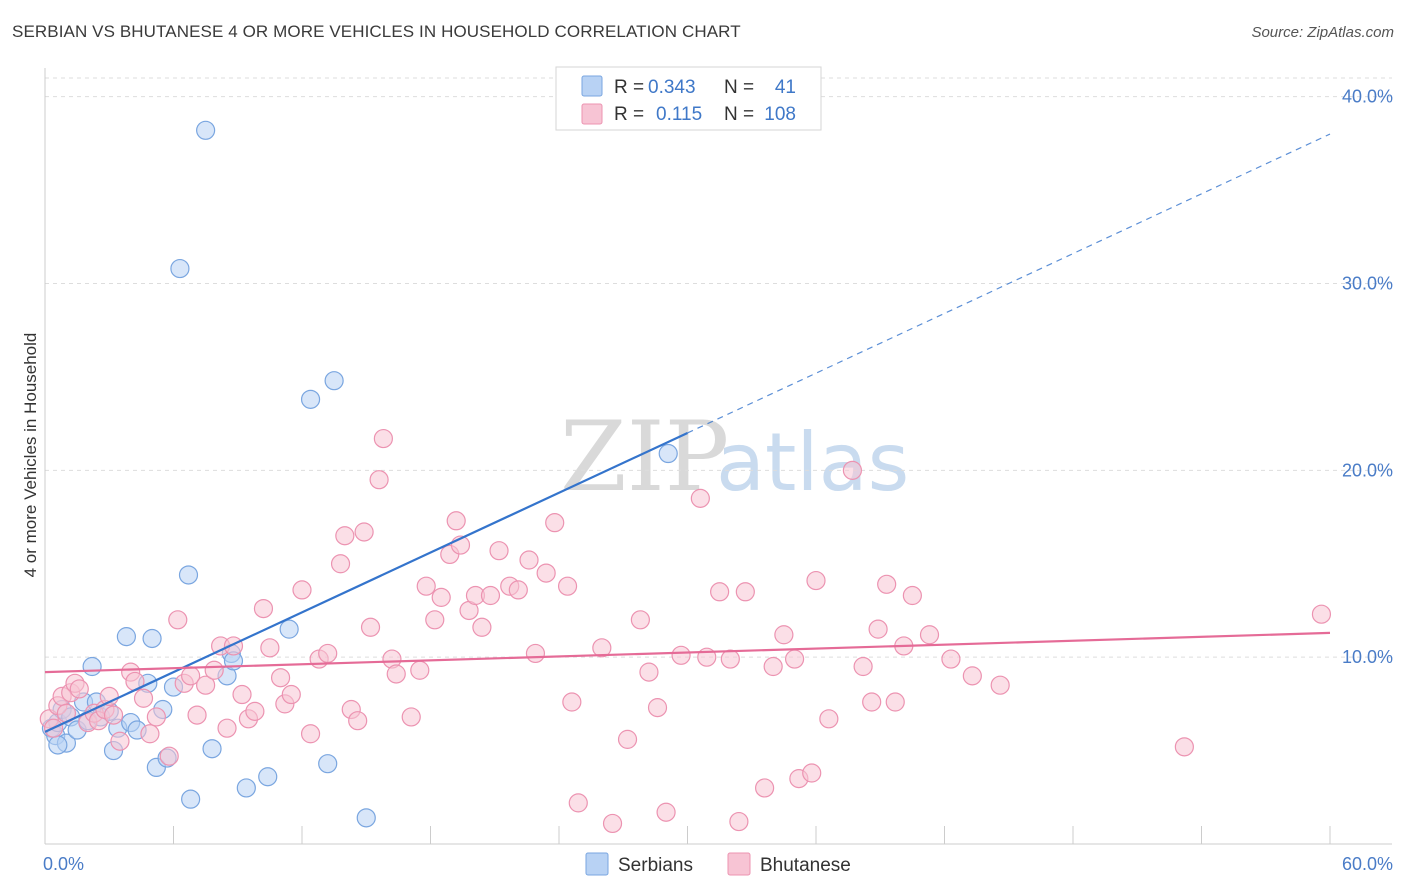  Describe the element at coordinates (1367, 284) in the screenshot. I see `y-tick-label: 30.0%` at that location.